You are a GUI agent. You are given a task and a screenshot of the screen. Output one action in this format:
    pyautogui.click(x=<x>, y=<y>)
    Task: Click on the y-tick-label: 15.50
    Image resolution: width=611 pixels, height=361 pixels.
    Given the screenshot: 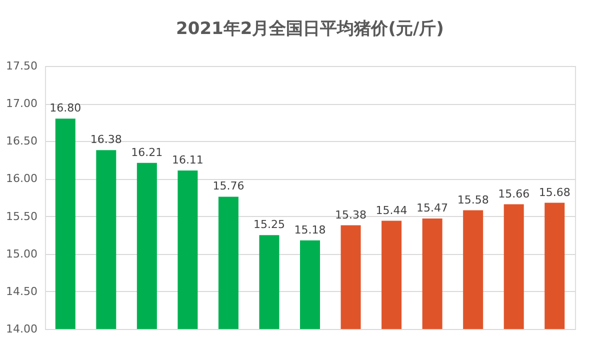 What is the action you would take?
    pyautogui.click(x=22, y=216)
    